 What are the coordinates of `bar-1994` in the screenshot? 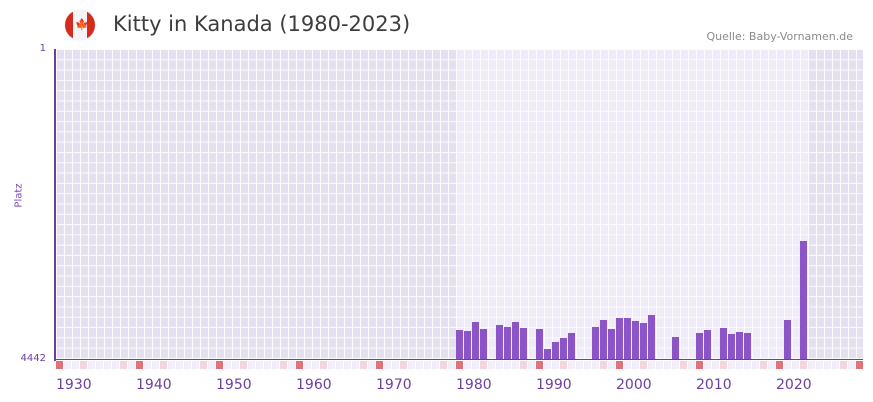 It's located at (571, 346).